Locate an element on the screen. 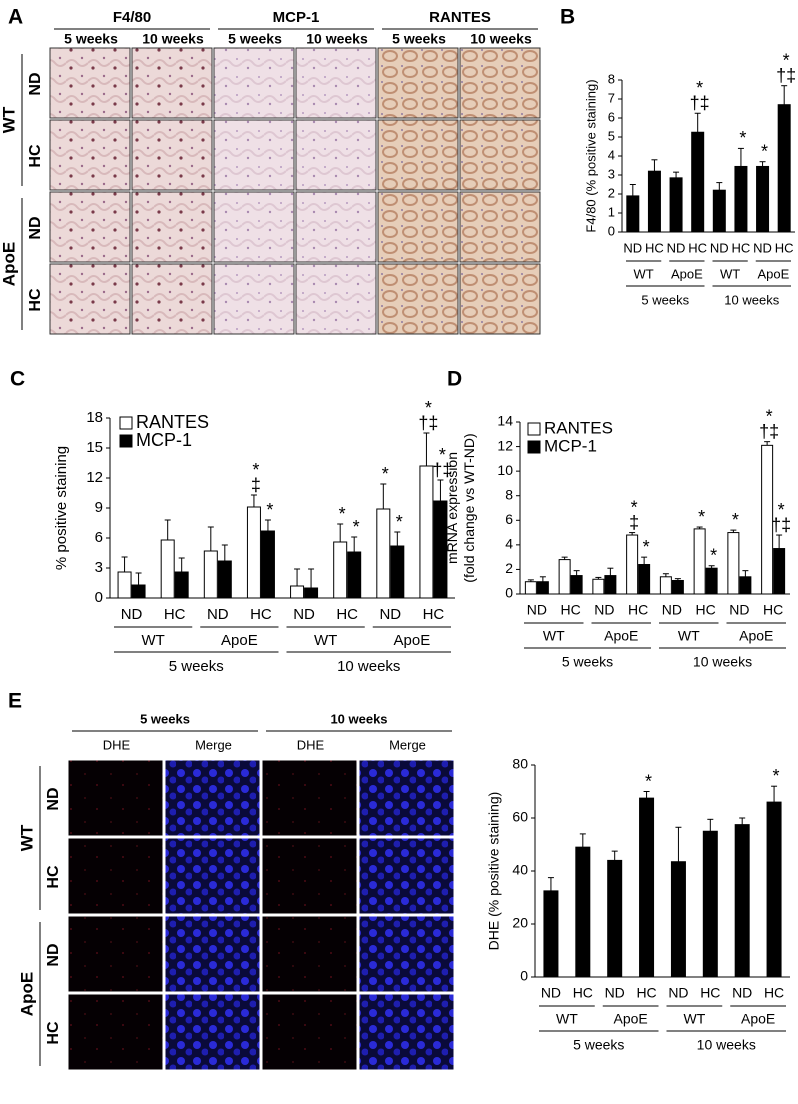 The width and height of the screenshot is (798, 1104). legend-label: MCP-1 is located at coordinates (164, 440).